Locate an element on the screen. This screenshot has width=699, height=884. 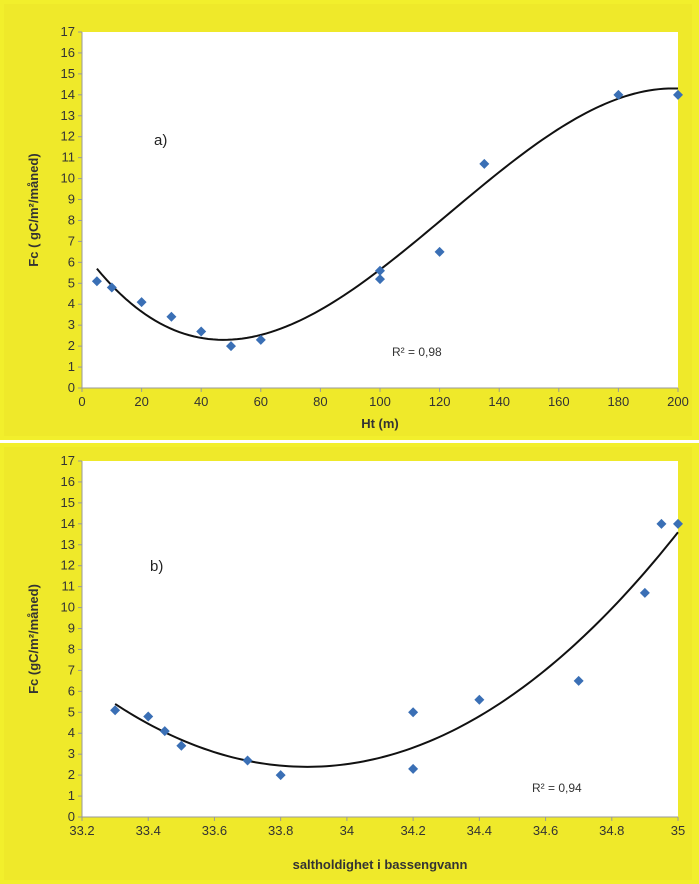
x-tick-label: 100 is located at coordinates (380, 401).